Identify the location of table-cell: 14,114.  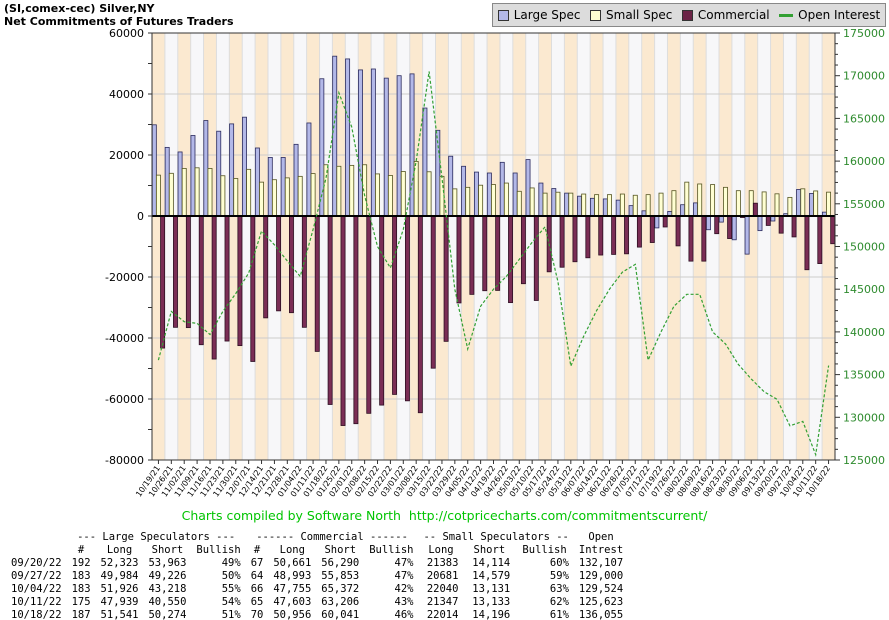
(491, 563).